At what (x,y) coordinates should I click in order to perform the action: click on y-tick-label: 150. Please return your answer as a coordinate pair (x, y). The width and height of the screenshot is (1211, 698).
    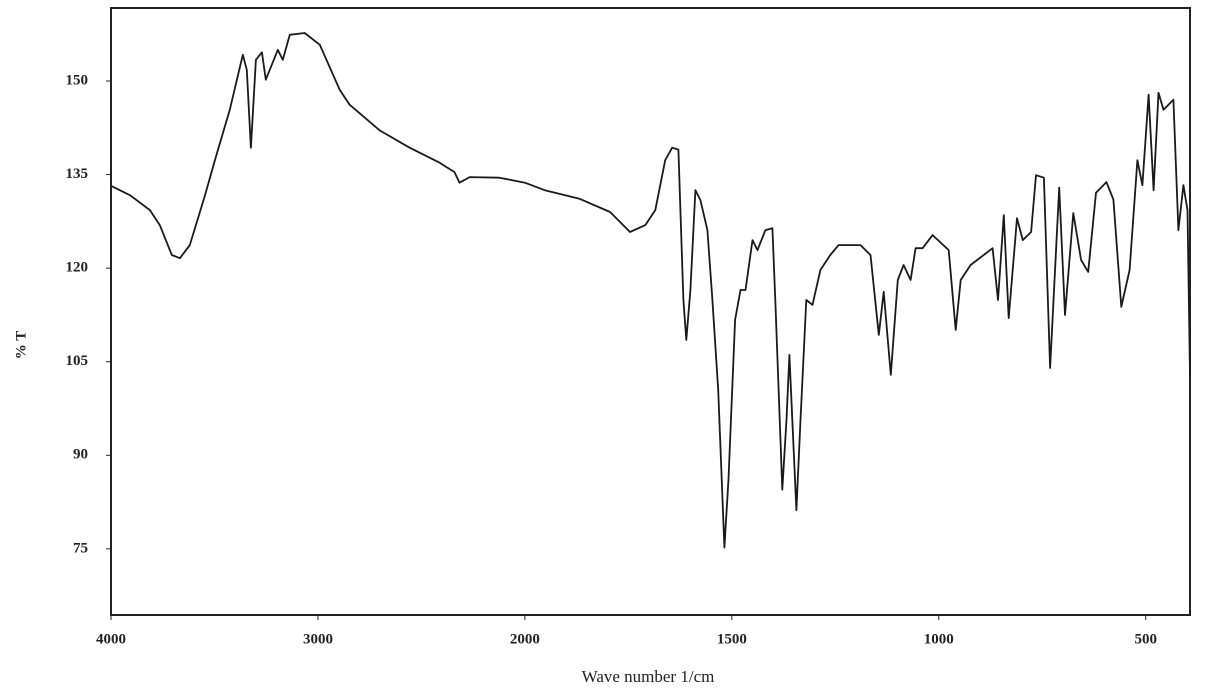
    Looking at the image, I should click on (77, 80).